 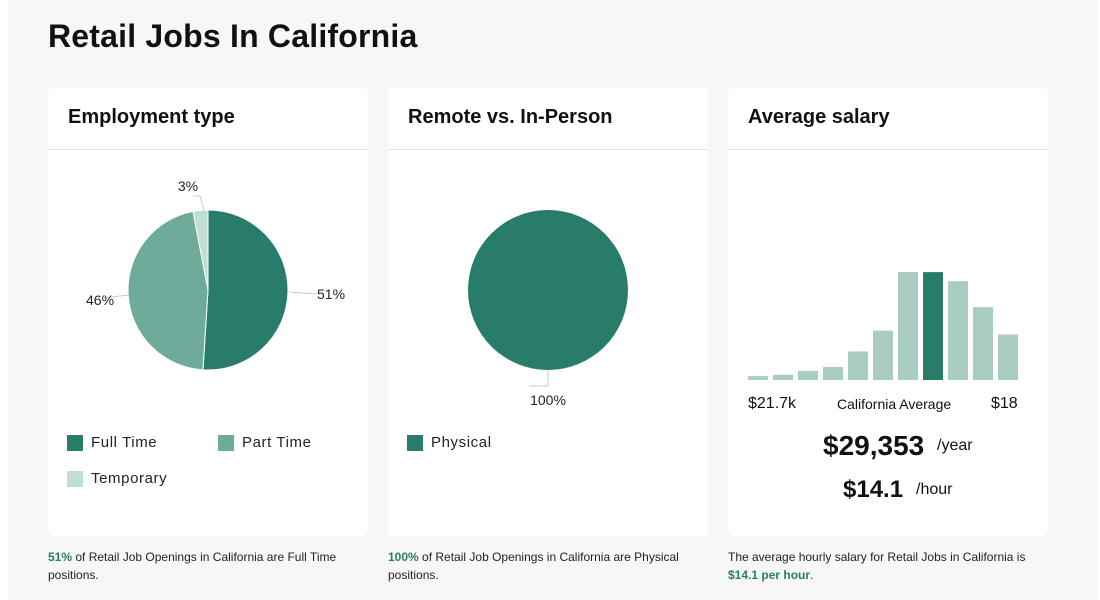 What do you see at coordinates (188, 186) in the screenshot?
I see `pie-data-label: 3%` at bounding box center [188, 186].